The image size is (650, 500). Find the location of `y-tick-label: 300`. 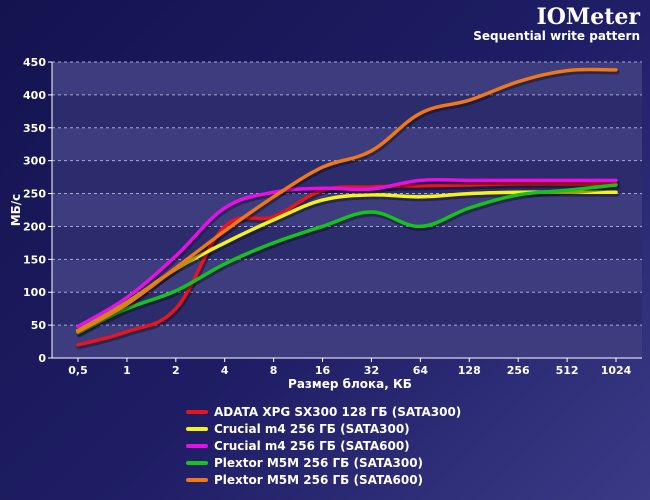

y-tick-label: 300 is located at coordinates (34, 161).